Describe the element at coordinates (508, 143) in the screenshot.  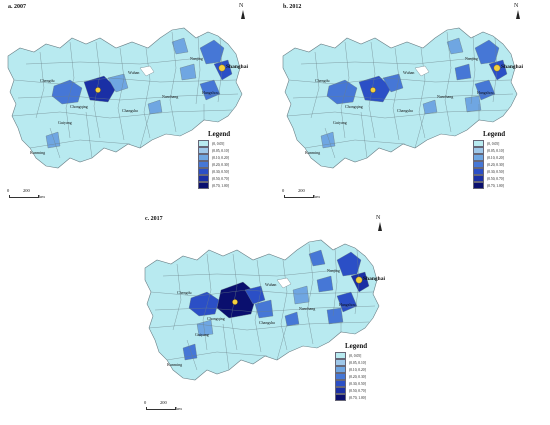
I see `legend-item: (0, 0.05]` at that location.